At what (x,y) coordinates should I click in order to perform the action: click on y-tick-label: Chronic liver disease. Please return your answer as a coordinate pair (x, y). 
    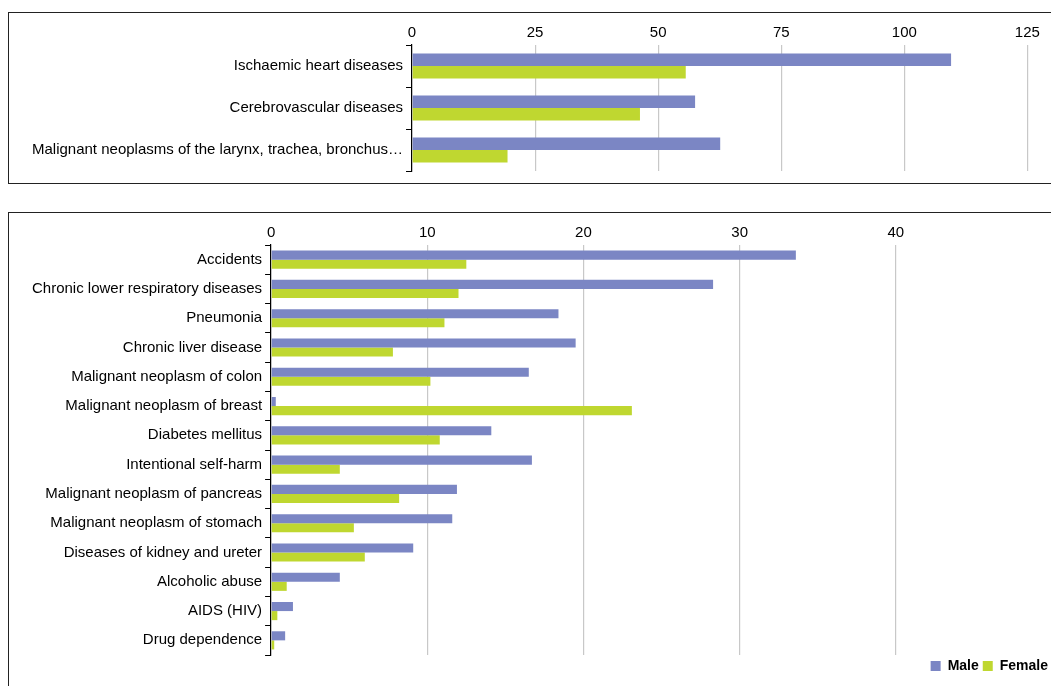
    Looking at the image, I should click on (192, 346).